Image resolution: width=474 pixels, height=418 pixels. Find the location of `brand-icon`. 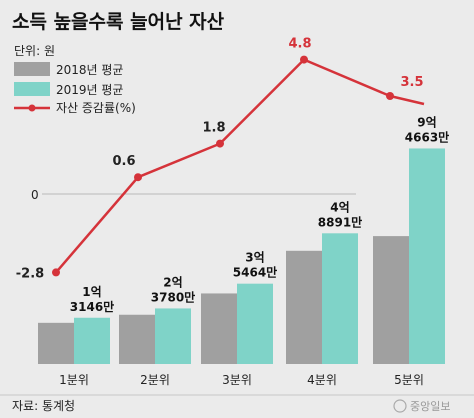

brand-icon is located at coordinates (400, 406).